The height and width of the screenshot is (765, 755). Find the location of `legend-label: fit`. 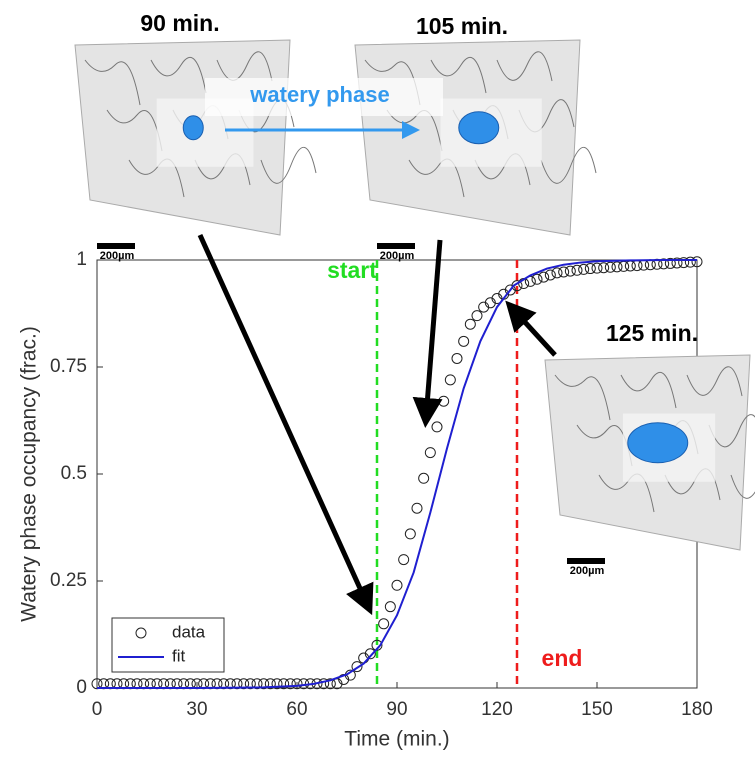

legend-label: fit is located at coordinates (179, 655).